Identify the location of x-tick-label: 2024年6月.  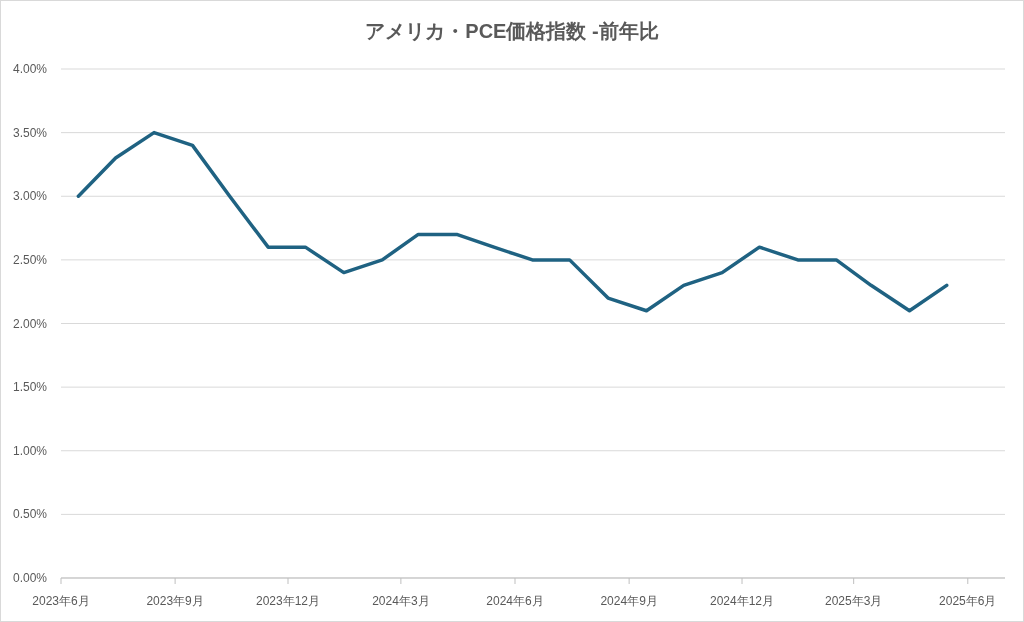
(515, 601).